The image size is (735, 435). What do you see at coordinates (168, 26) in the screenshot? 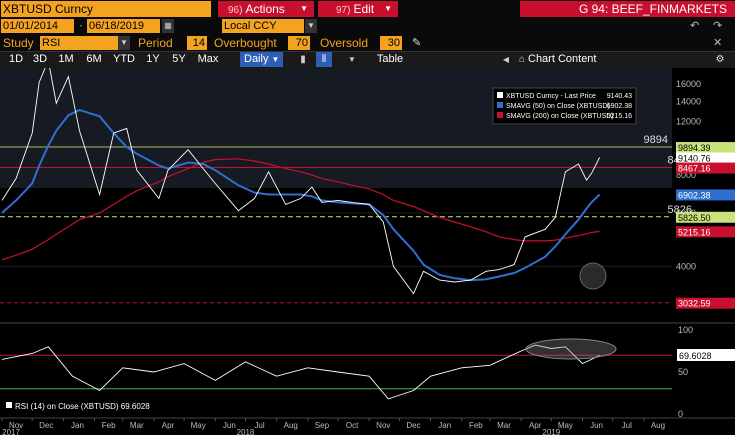
I see `calendar-icon: ▦` at bounding box center [168, 26].